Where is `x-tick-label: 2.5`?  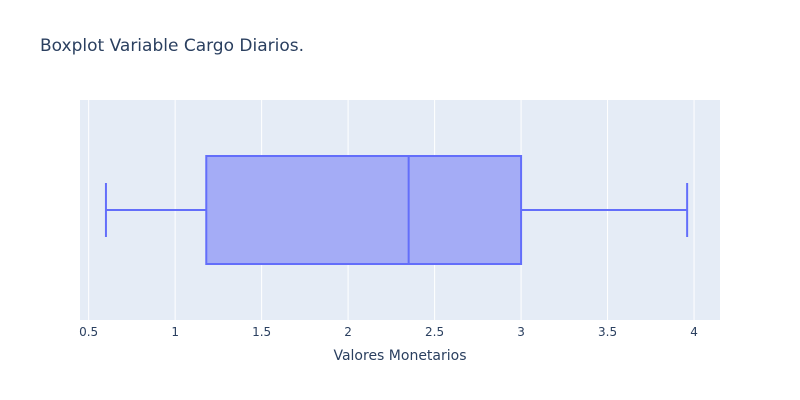
x-tick-label: 2.5 is located at coordinates (434, 332).